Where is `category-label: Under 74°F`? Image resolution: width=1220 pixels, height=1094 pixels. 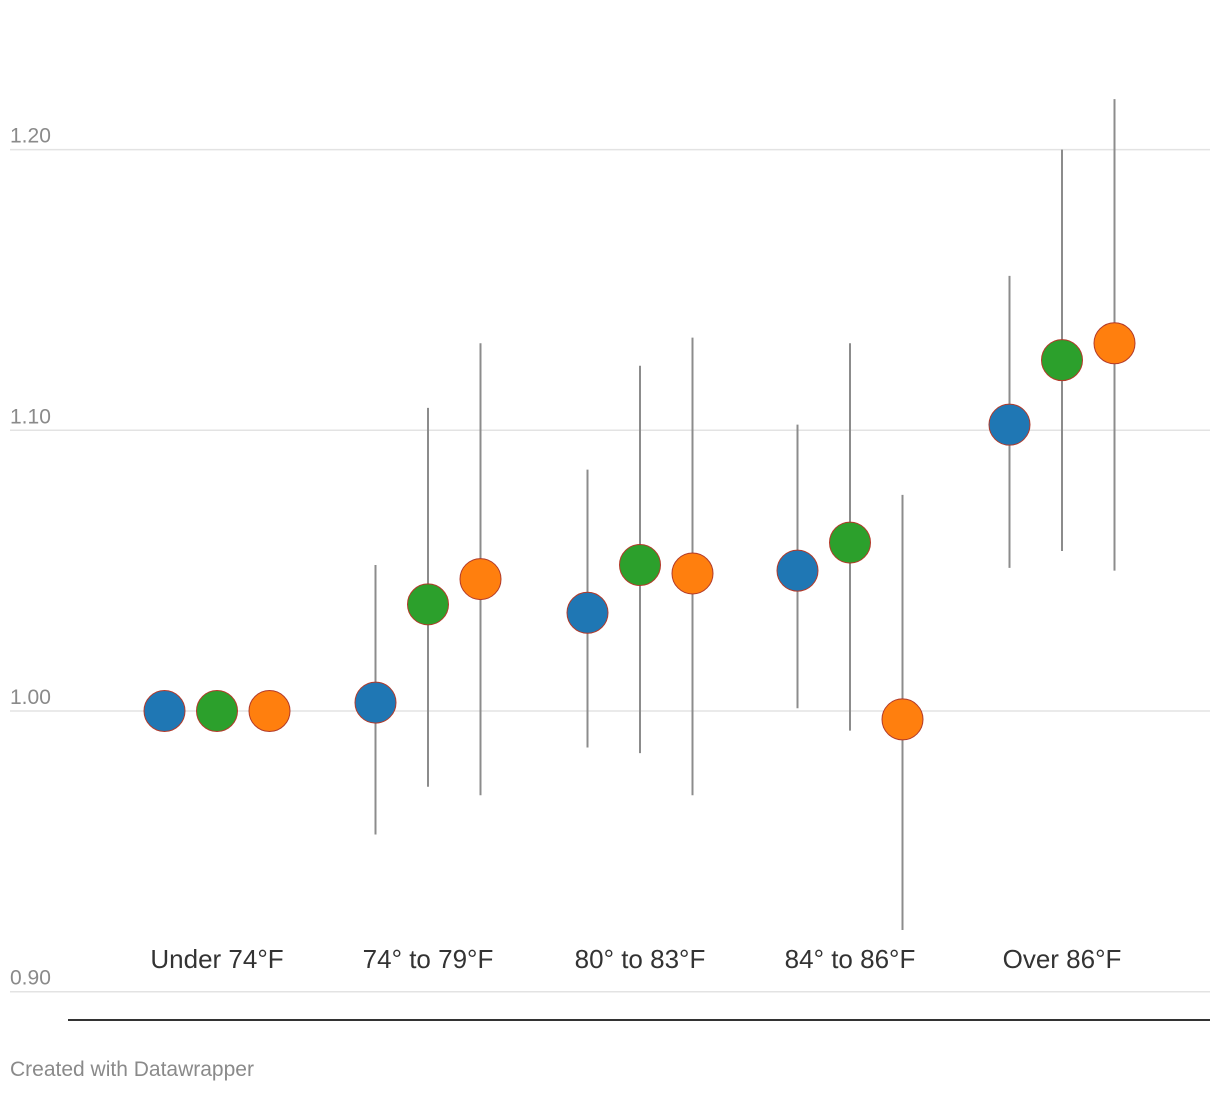
category-label: Under 74°F is located at coordinates (216, 959).